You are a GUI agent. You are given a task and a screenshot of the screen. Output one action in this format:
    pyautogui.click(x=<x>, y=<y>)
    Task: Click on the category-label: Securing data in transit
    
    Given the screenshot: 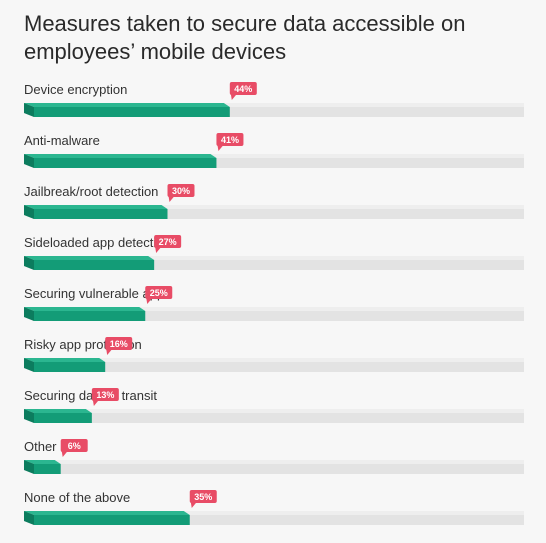 What is the action you would take?
    pyautogui.click(x=90, y=395)
    